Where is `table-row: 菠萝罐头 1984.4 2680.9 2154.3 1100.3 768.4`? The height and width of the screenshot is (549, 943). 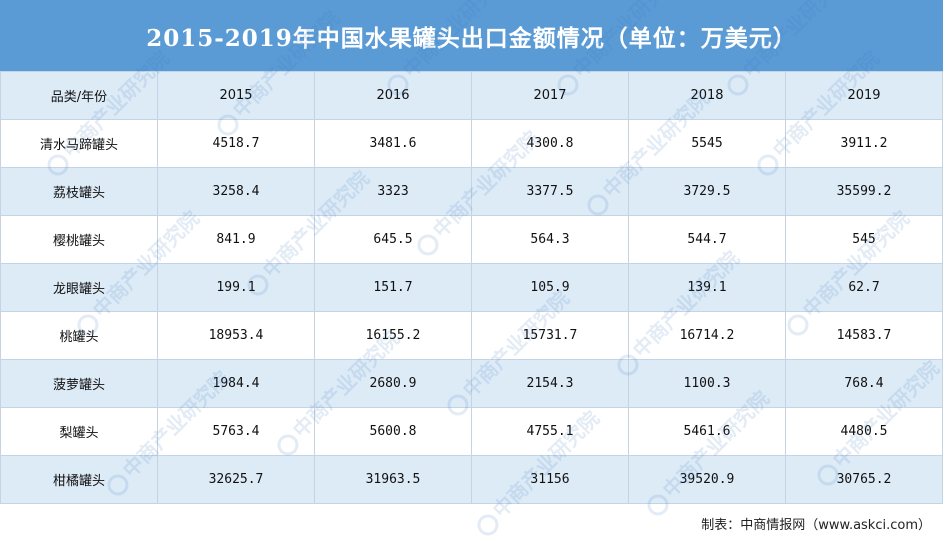 table-row: 菠萝罐头 1984.4 2680.9 2154.3 1100.3 768.4 is located at coordinates (471, 383).